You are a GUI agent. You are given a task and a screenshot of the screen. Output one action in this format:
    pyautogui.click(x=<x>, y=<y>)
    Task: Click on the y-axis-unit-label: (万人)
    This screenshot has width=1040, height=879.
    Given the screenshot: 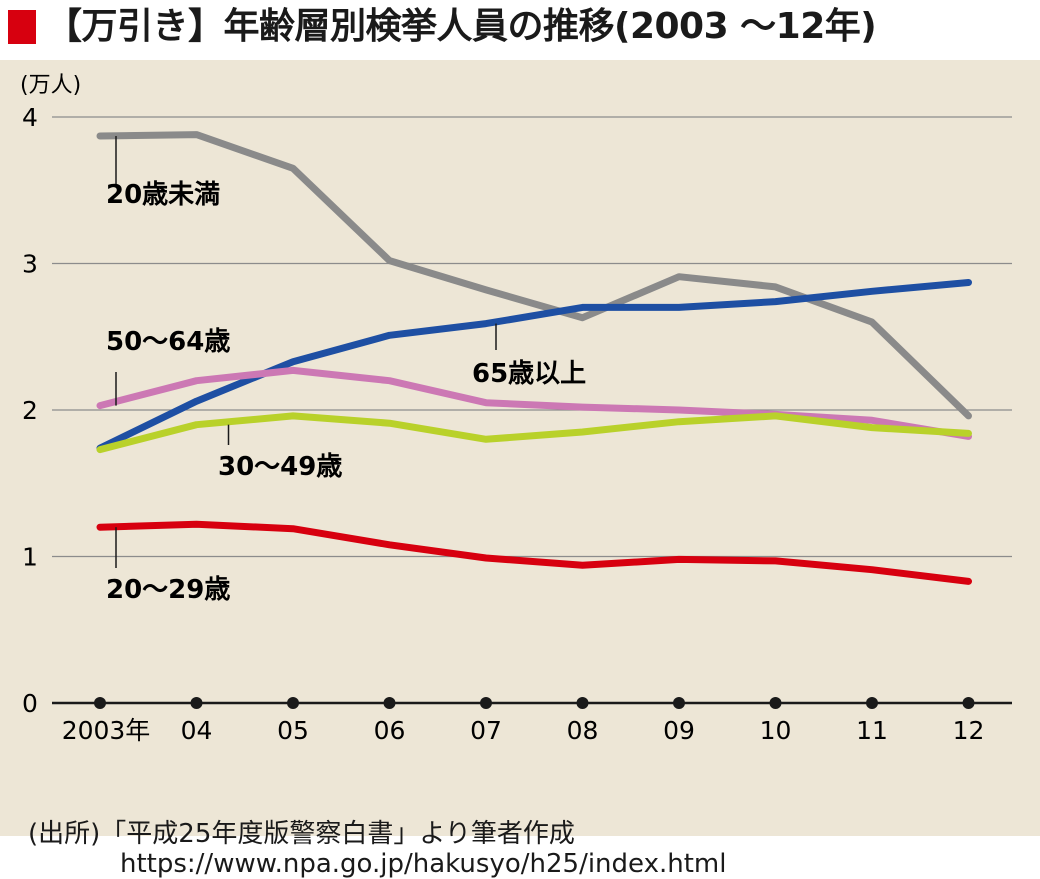 What is the action you would take?
    pyautogui.click(x=50, y=85)
    